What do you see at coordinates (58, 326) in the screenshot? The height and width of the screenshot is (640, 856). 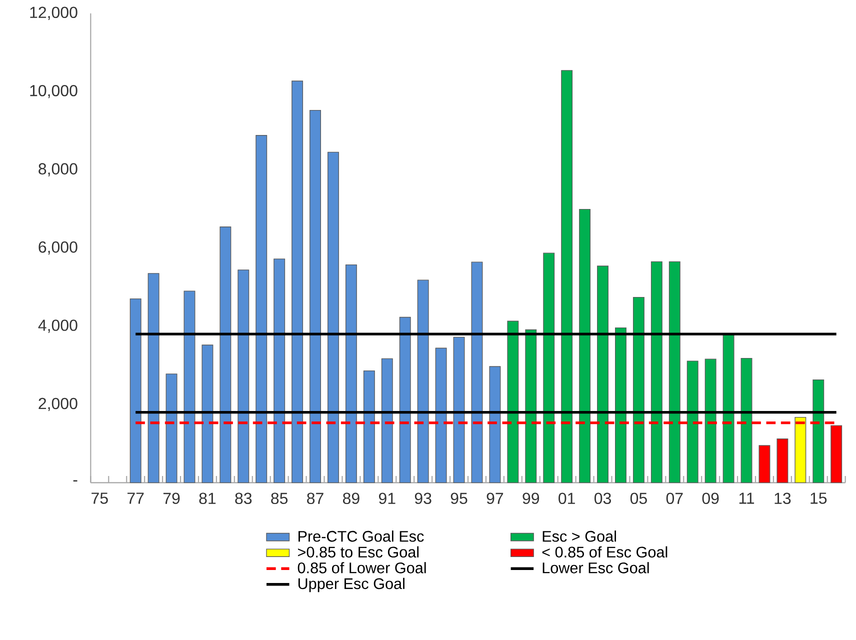 I see `y-tick-label: 4,000` at bounding box center [58, 326].